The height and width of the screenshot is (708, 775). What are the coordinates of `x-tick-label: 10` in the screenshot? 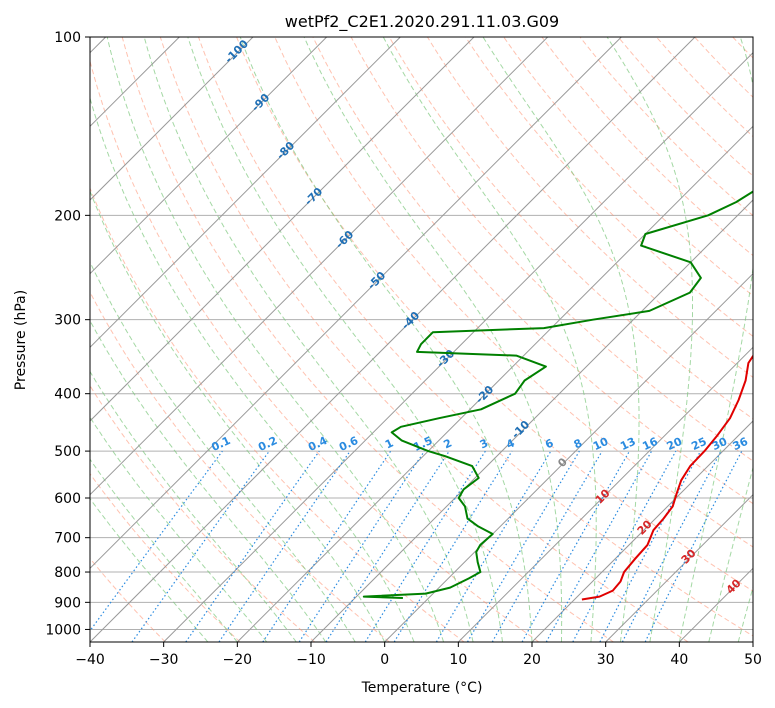 It's located at (458, 660).